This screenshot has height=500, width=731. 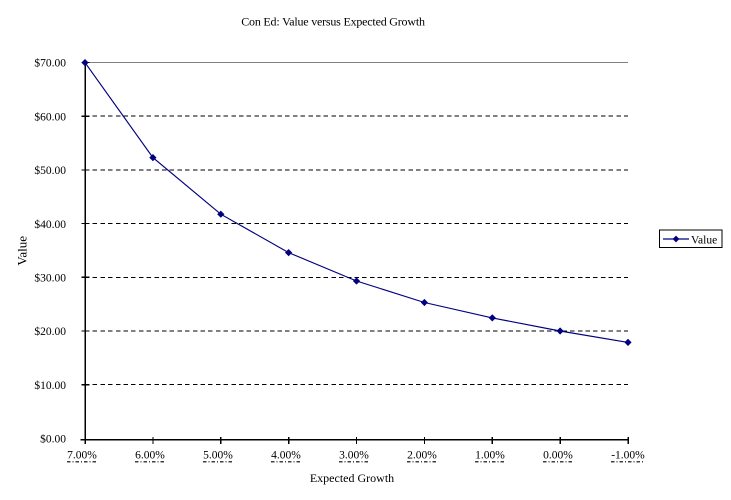 What do you see at coordinates (422, 456) in the screenshot?
I see `svg-text: 2.00%` at bounding box center [422, 456].